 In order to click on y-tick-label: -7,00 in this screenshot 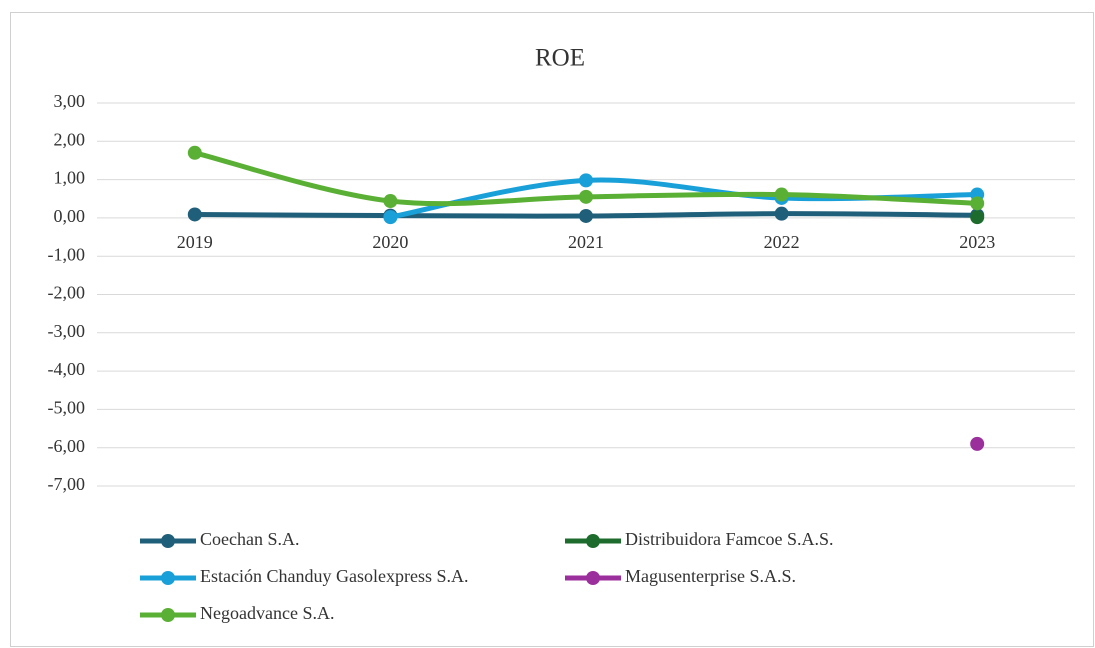, I will do `click(67, 484)`.